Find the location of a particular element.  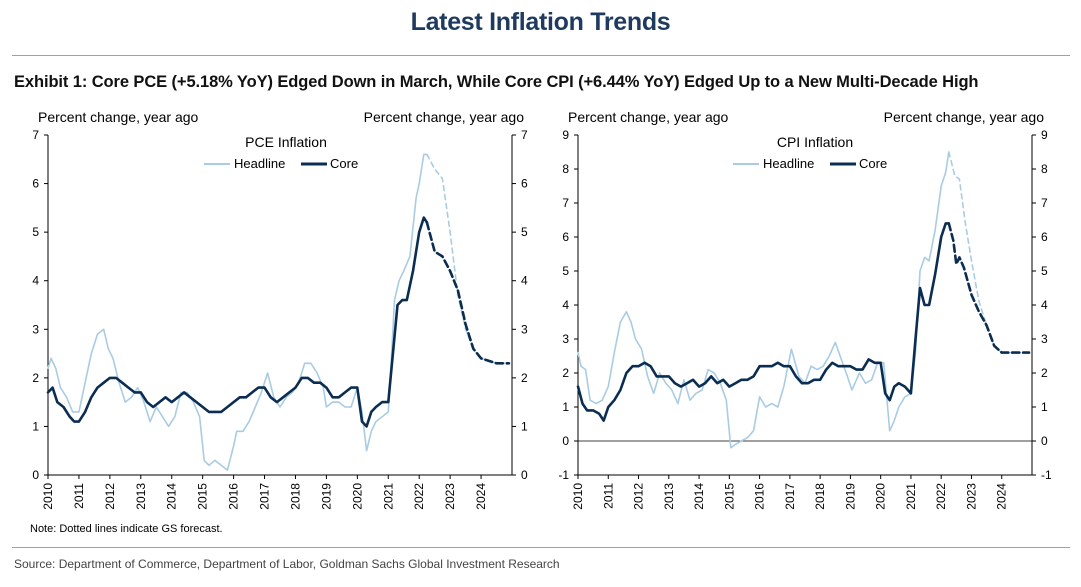

cpi-xtick-label: 2014 is located at coordinates (699, 496).